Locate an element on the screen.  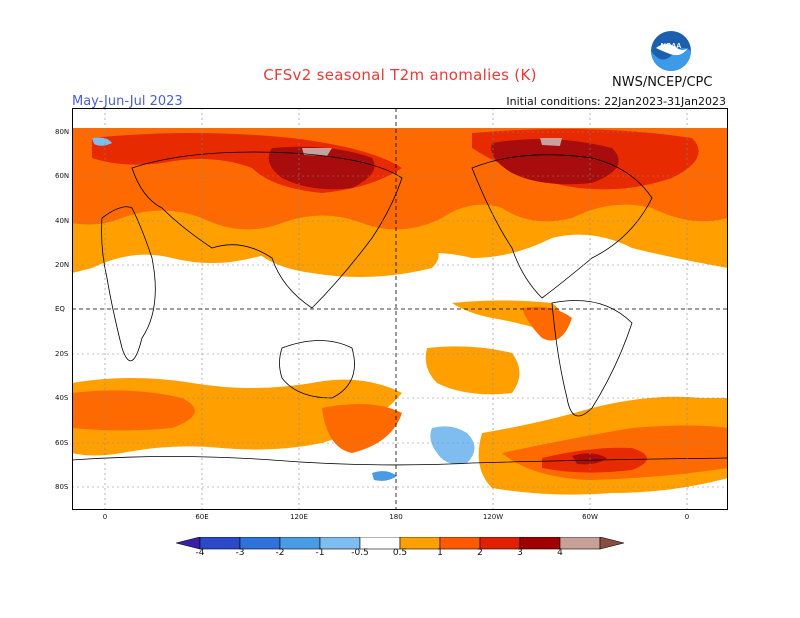
colorbar-label: -0.5 is located at coordinates (360, 553).